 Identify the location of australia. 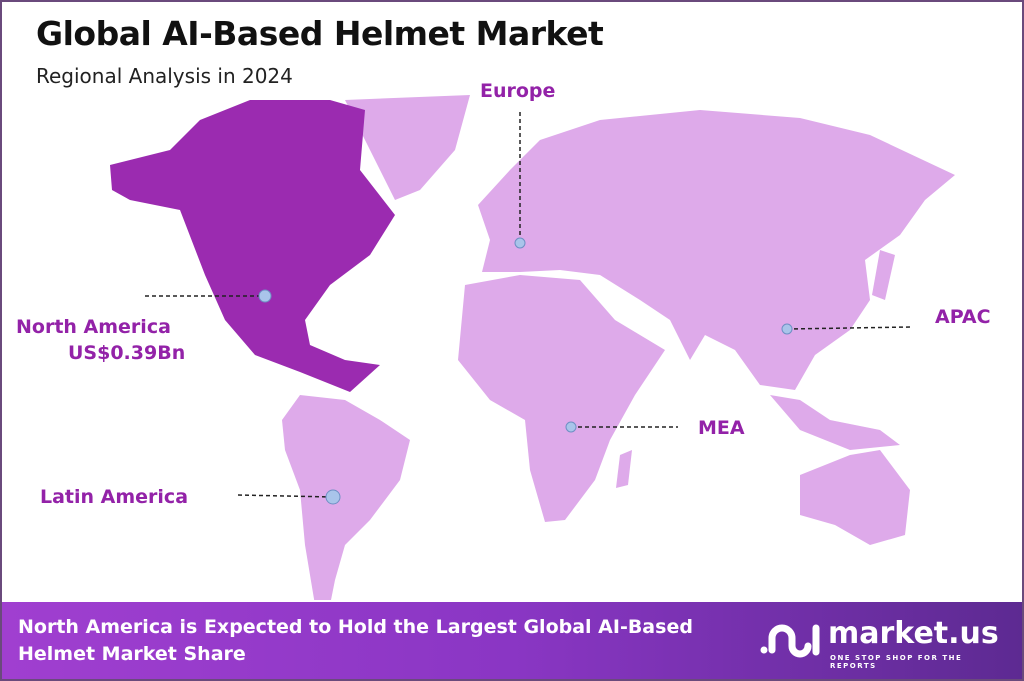
(855, 497).